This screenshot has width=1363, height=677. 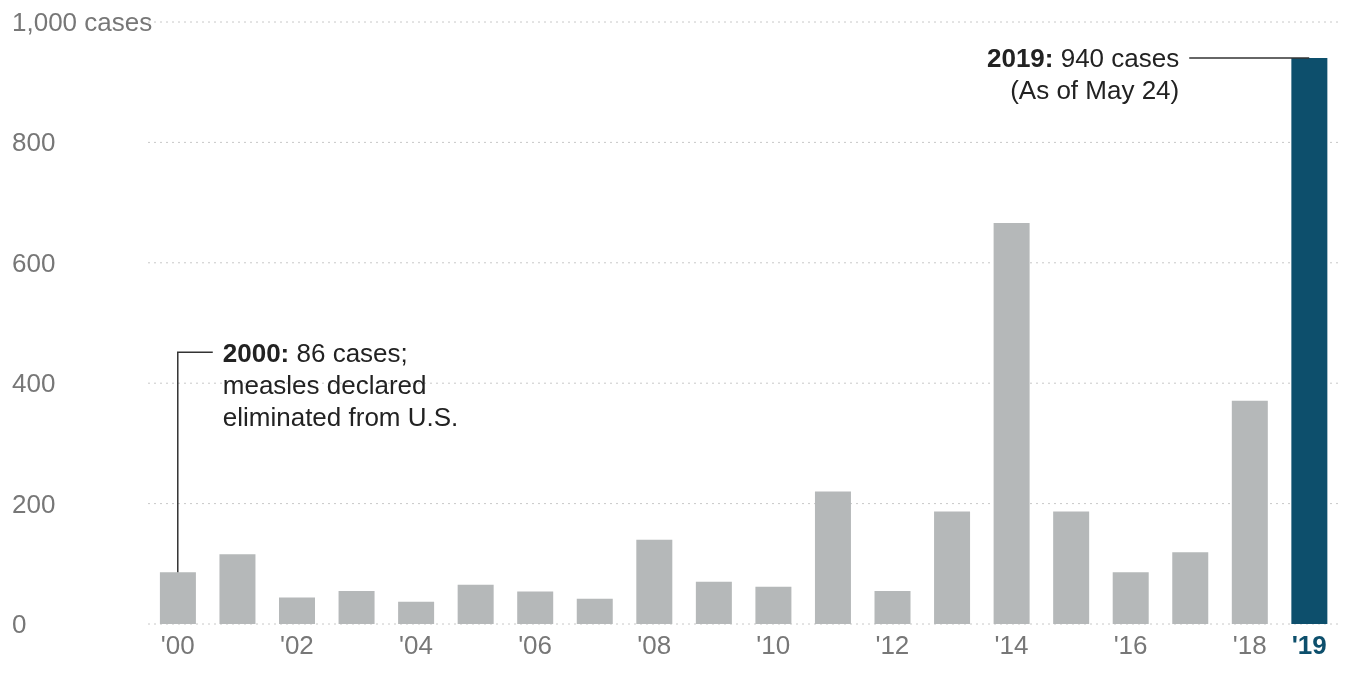 I want to click on y-tick-label: 400, so click(x=34, y=383).